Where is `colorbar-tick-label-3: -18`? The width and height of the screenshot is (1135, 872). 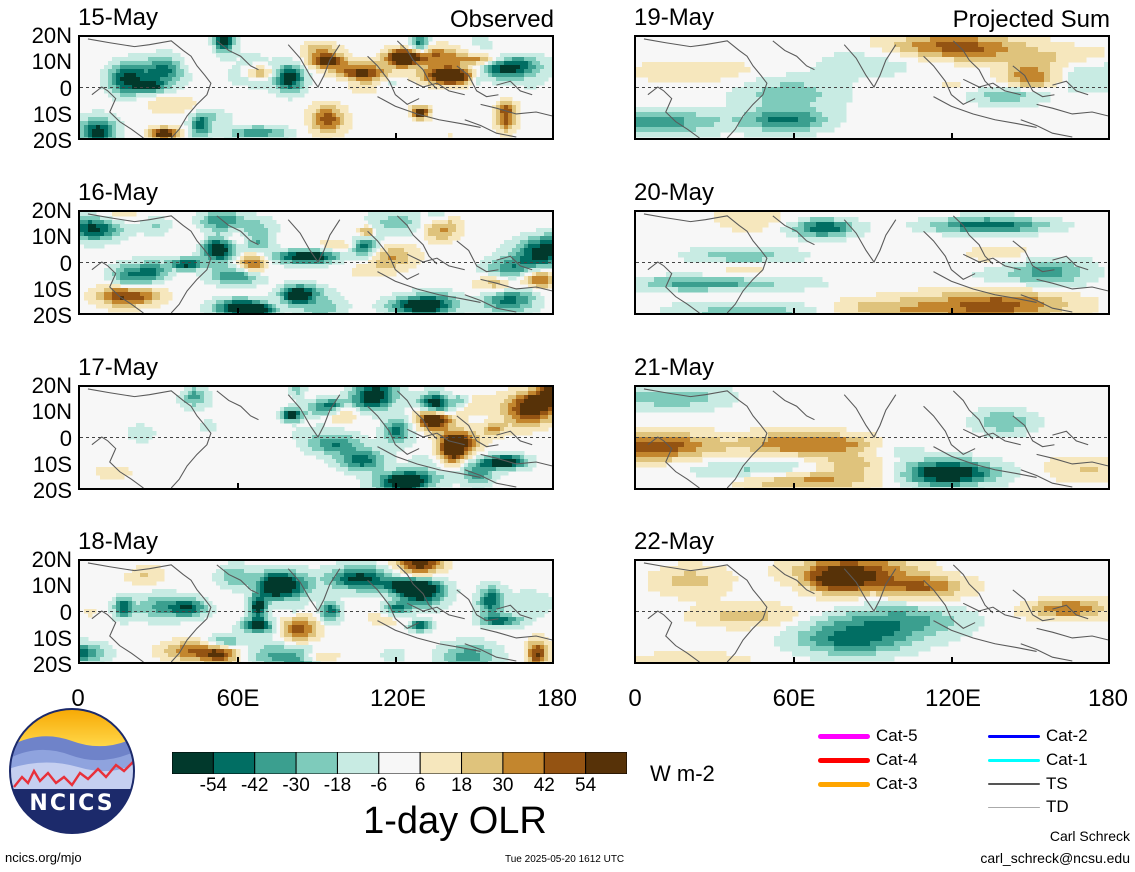
colorbar-tick-label-3: -18 is located at coordinates (337, 785).